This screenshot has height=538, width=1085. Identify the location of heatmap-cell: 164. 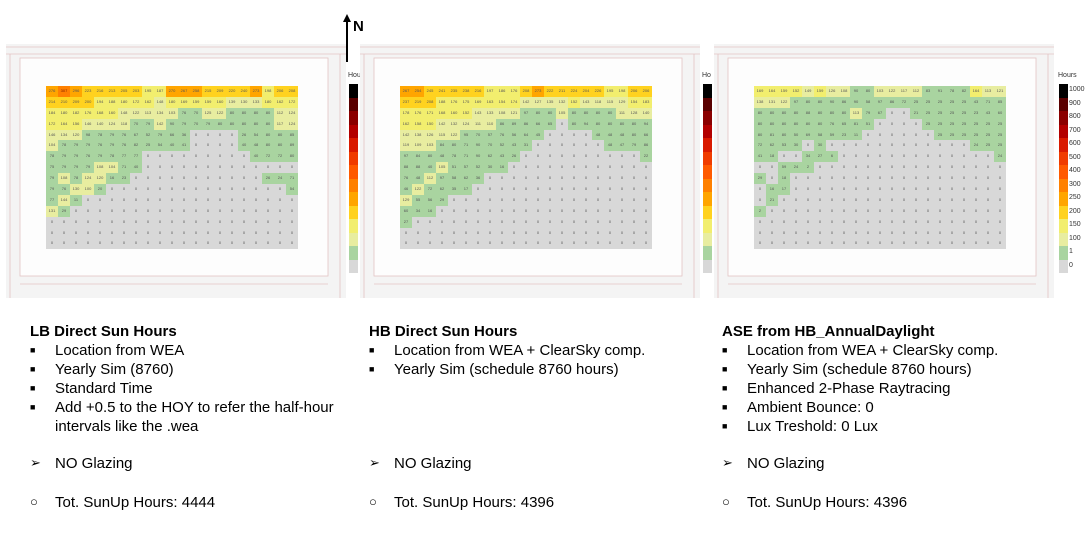
(976, 91).